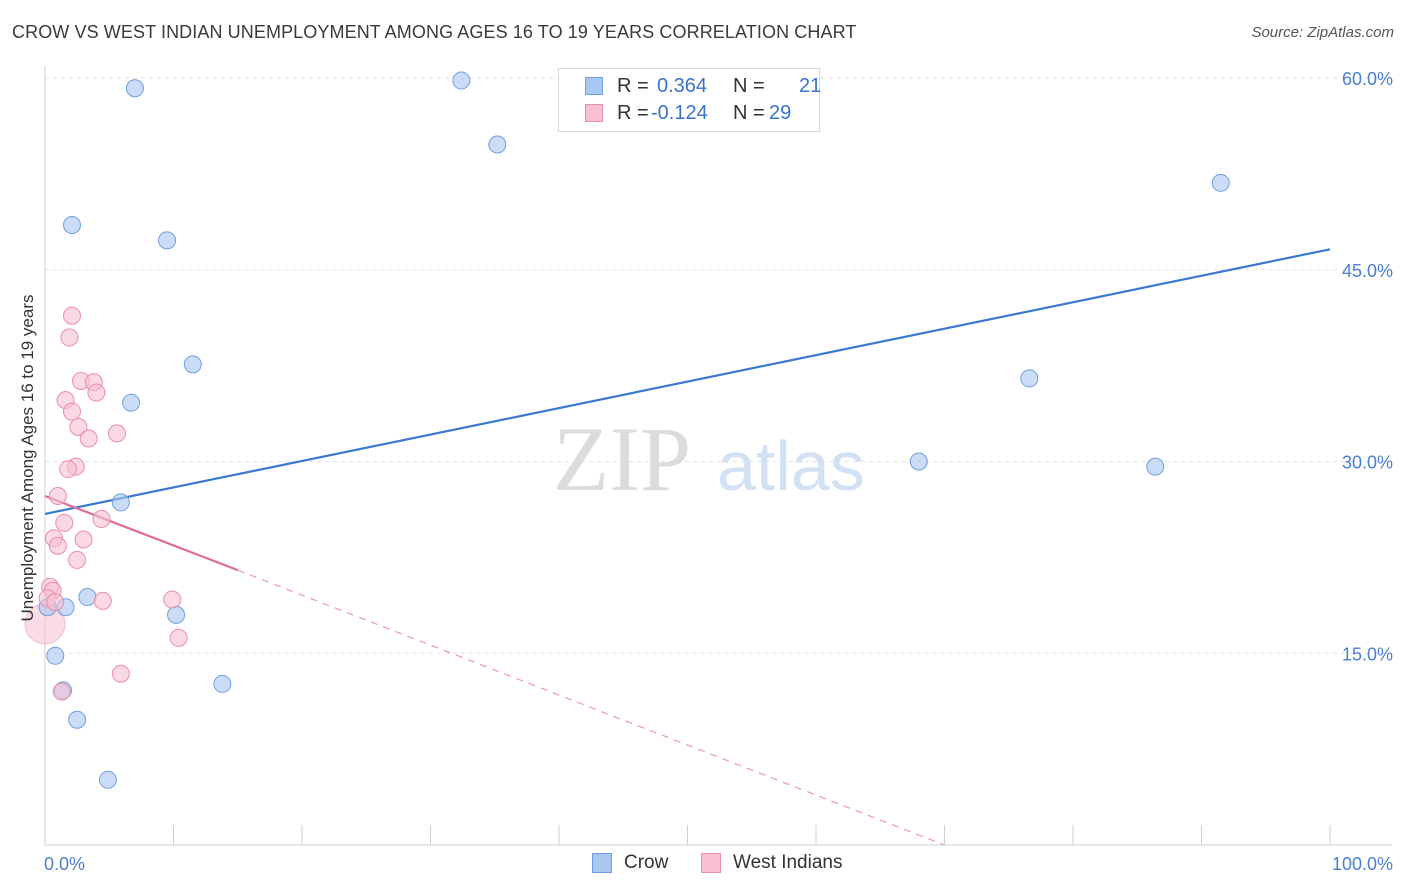 This screenshot has width=1406, height=892. What do you see at coordinates (711, 863) in the screenshot?
I see `bottom-legend-swatch-west-indians` at bounding box center [711, 863].